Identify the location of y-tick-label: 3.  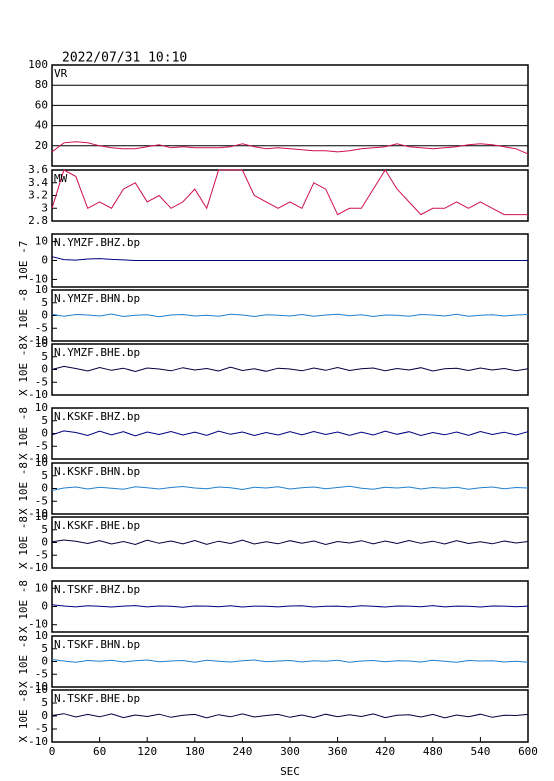
(44, 207).